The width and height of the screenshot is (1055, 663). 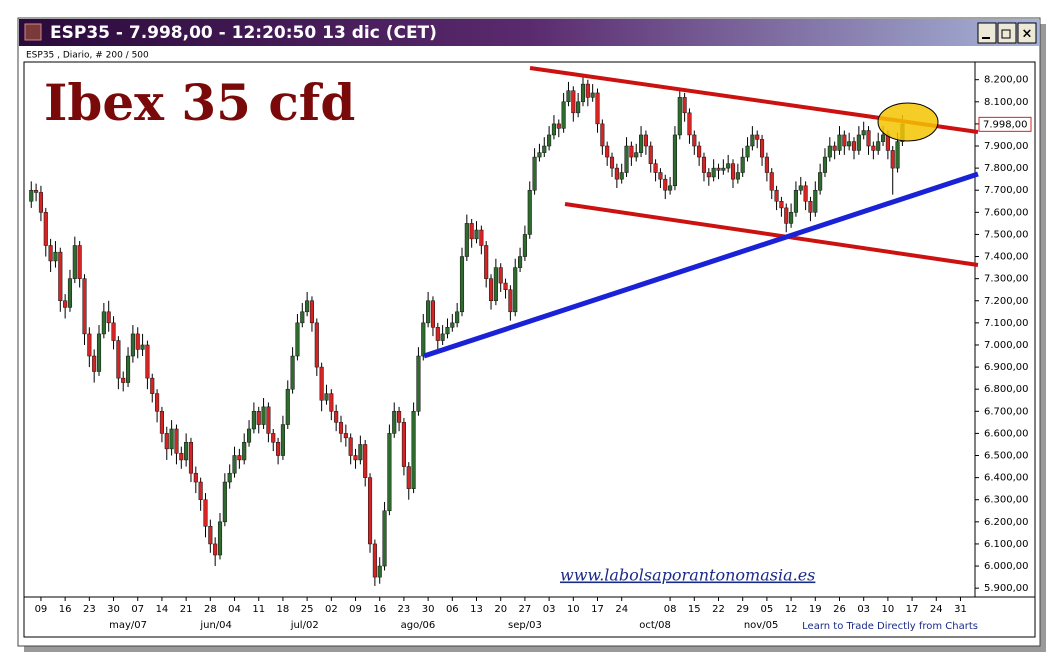 I want to click on y-tick-label: 6.800,00, so click(x=1006, y=389).